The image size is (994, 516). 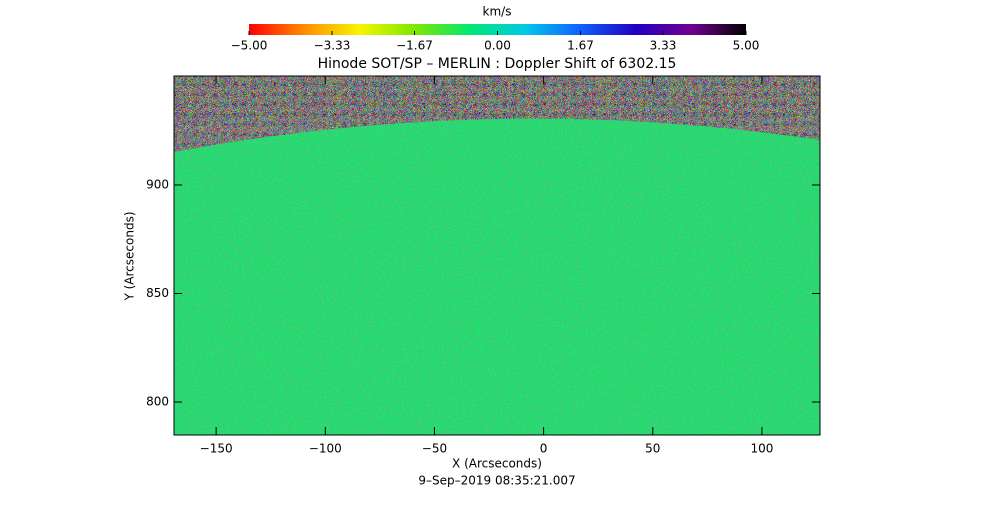 What do you see at coordinates (414, 46) in the screenshot?
I see `colorbar-tick-label: −1.67` at bounding box center [414, 46].